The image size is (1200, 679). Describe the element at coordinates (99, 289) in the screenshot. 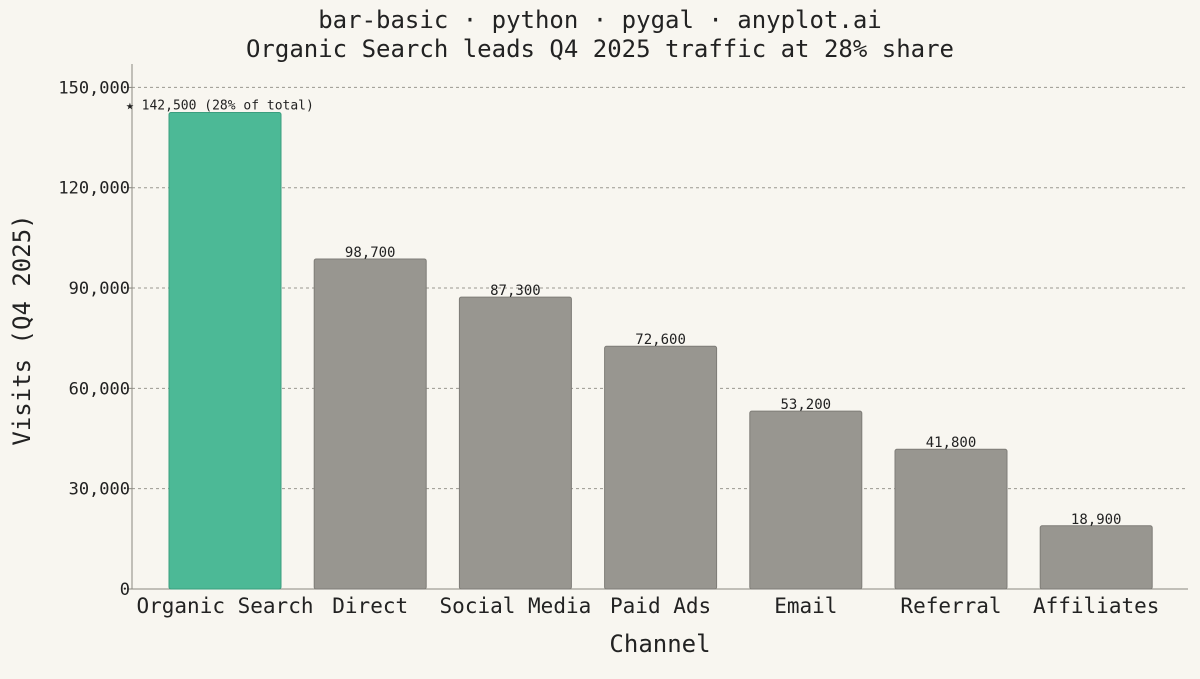

I see `y-tick-label: 90,000` at that location.